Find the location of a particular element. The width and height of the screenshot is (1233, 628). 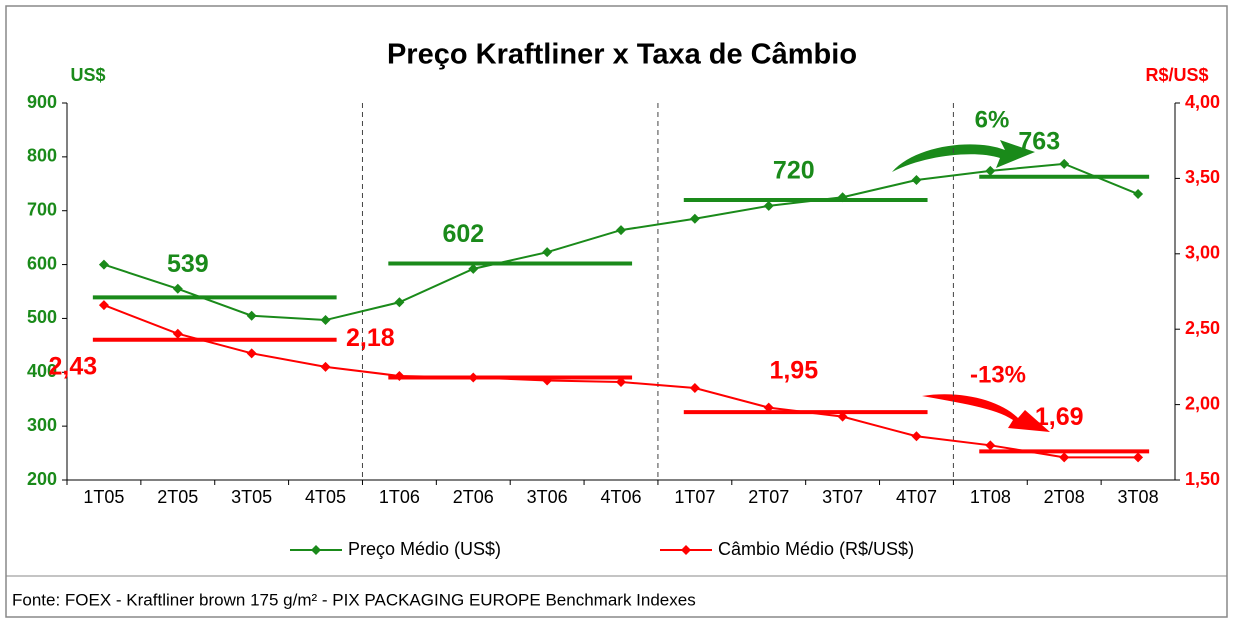

x-tick-label: 4T06 is located at coordinates (620, 497).